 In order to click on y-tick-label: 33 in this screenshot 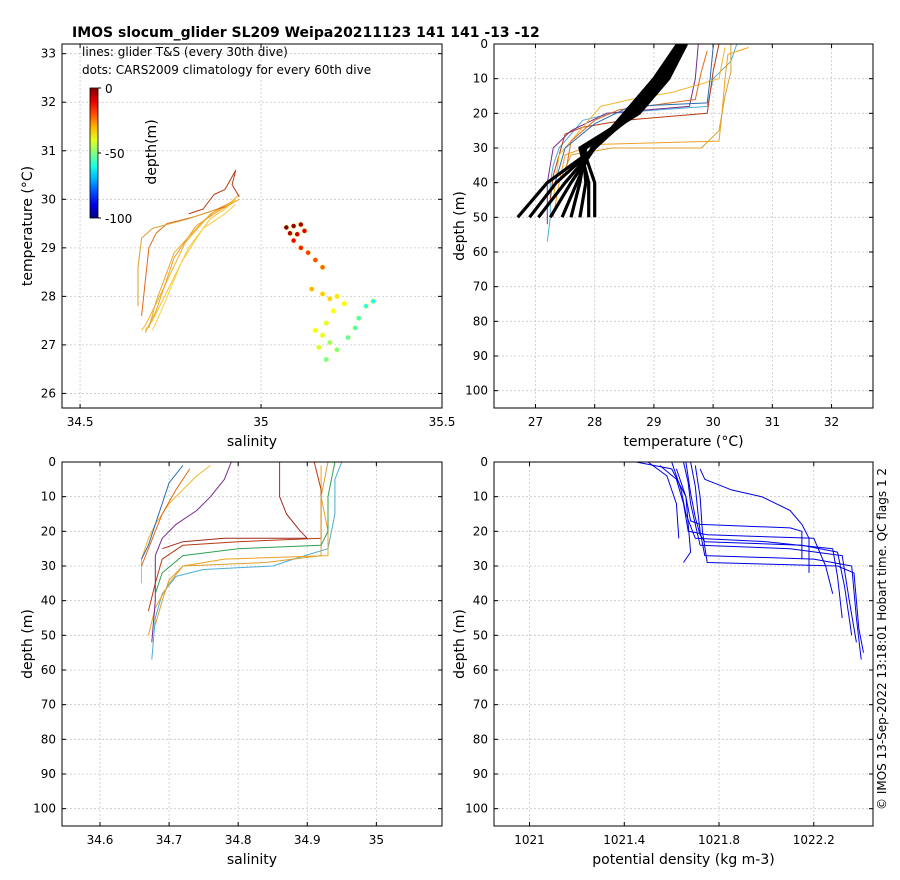, I will do `click(48, 54)`.